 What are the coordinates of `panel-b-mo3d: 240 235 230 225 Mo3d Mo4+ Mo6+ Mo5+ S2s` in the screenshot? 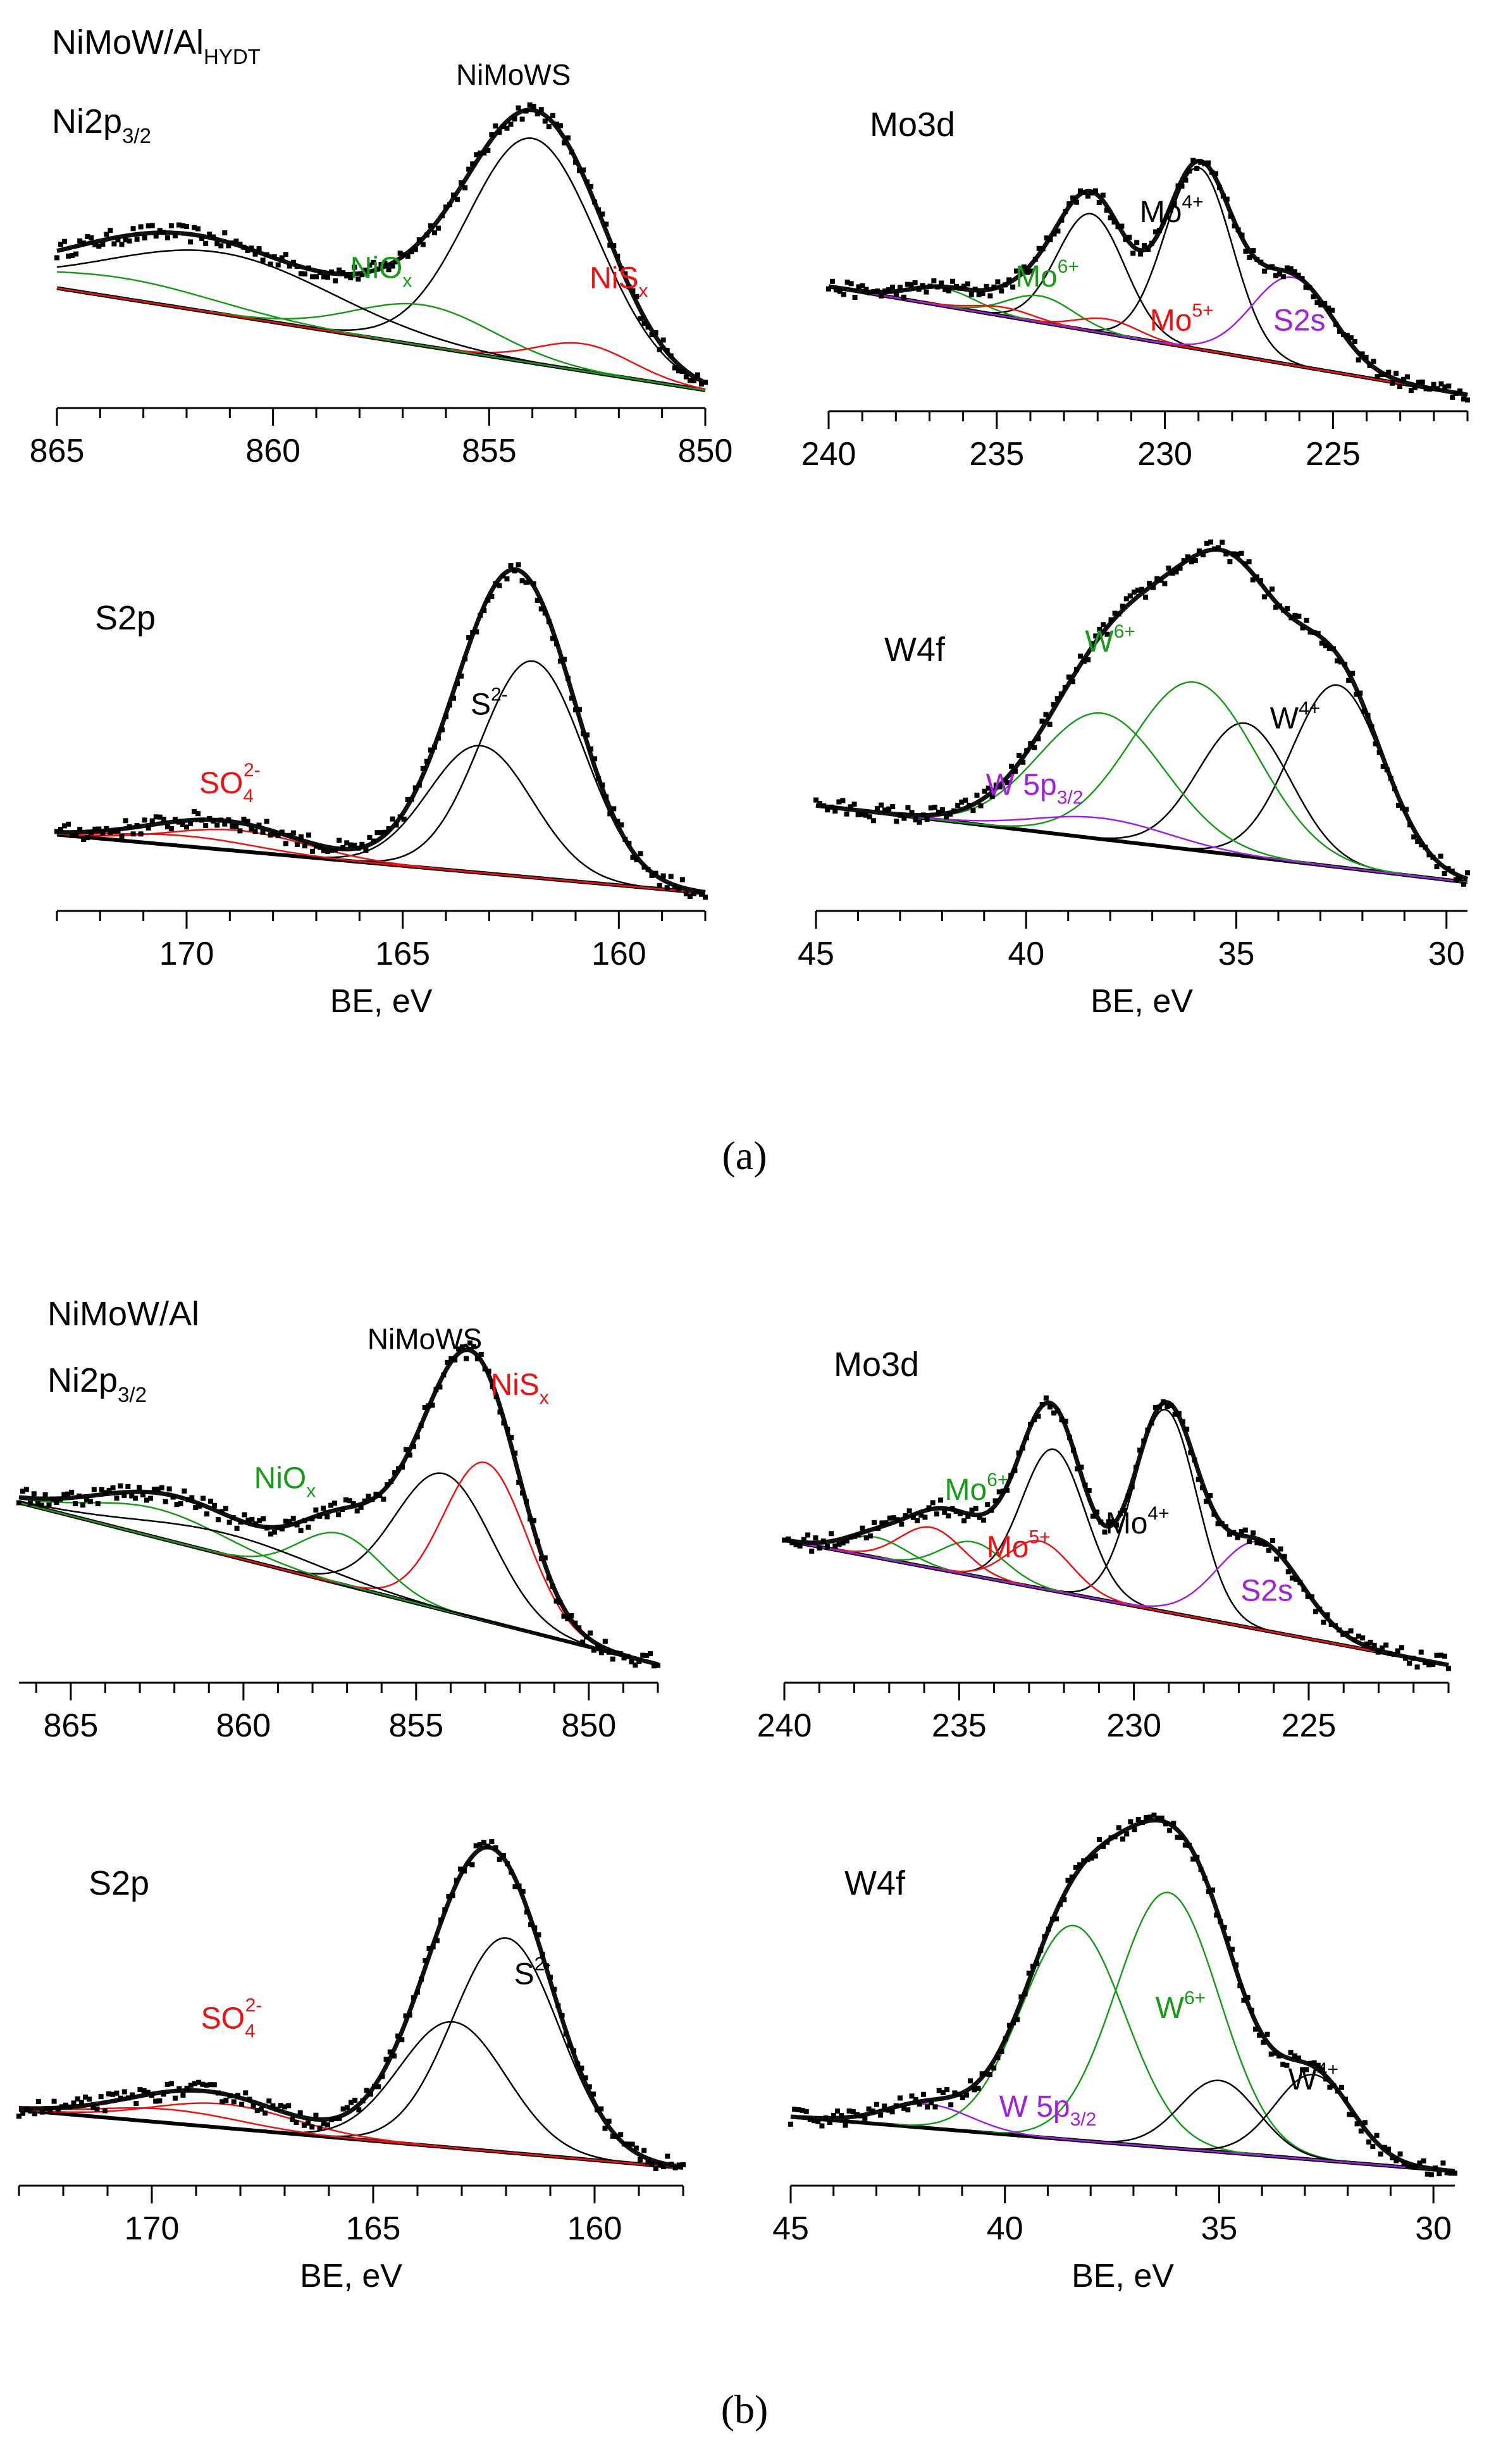 It's located at (1104, 1545).